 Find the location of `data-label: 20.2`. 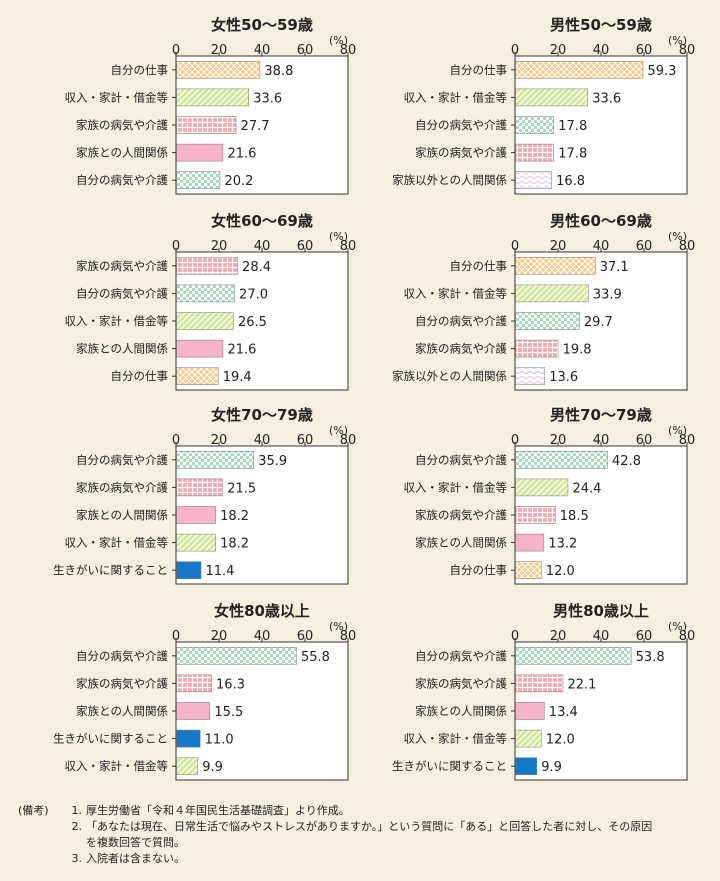

data-label: 20.2 is located at coordinates (238, 181).